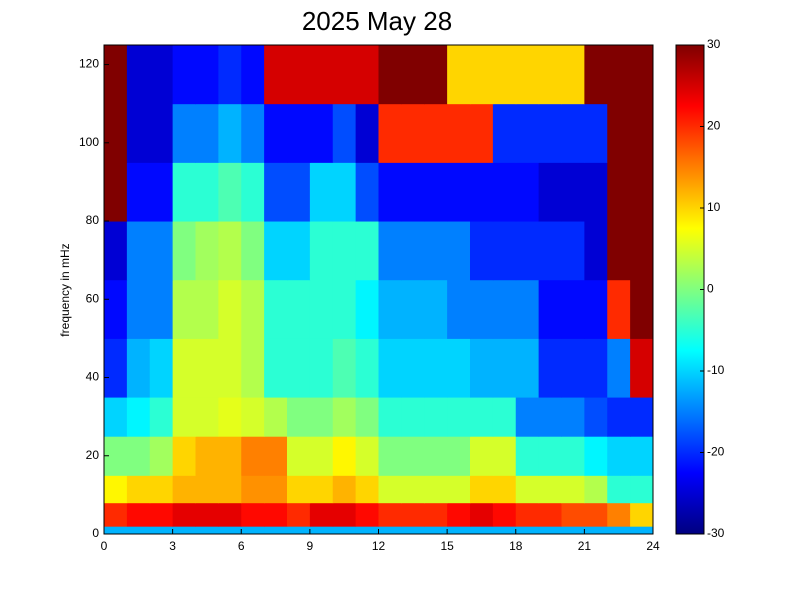 The height and width of the screenshot is (605, 801). What do you see at coordinates (93, 298) in the screenshot?
I see `y-tick-label: 60` at bounding box center [93, 298].